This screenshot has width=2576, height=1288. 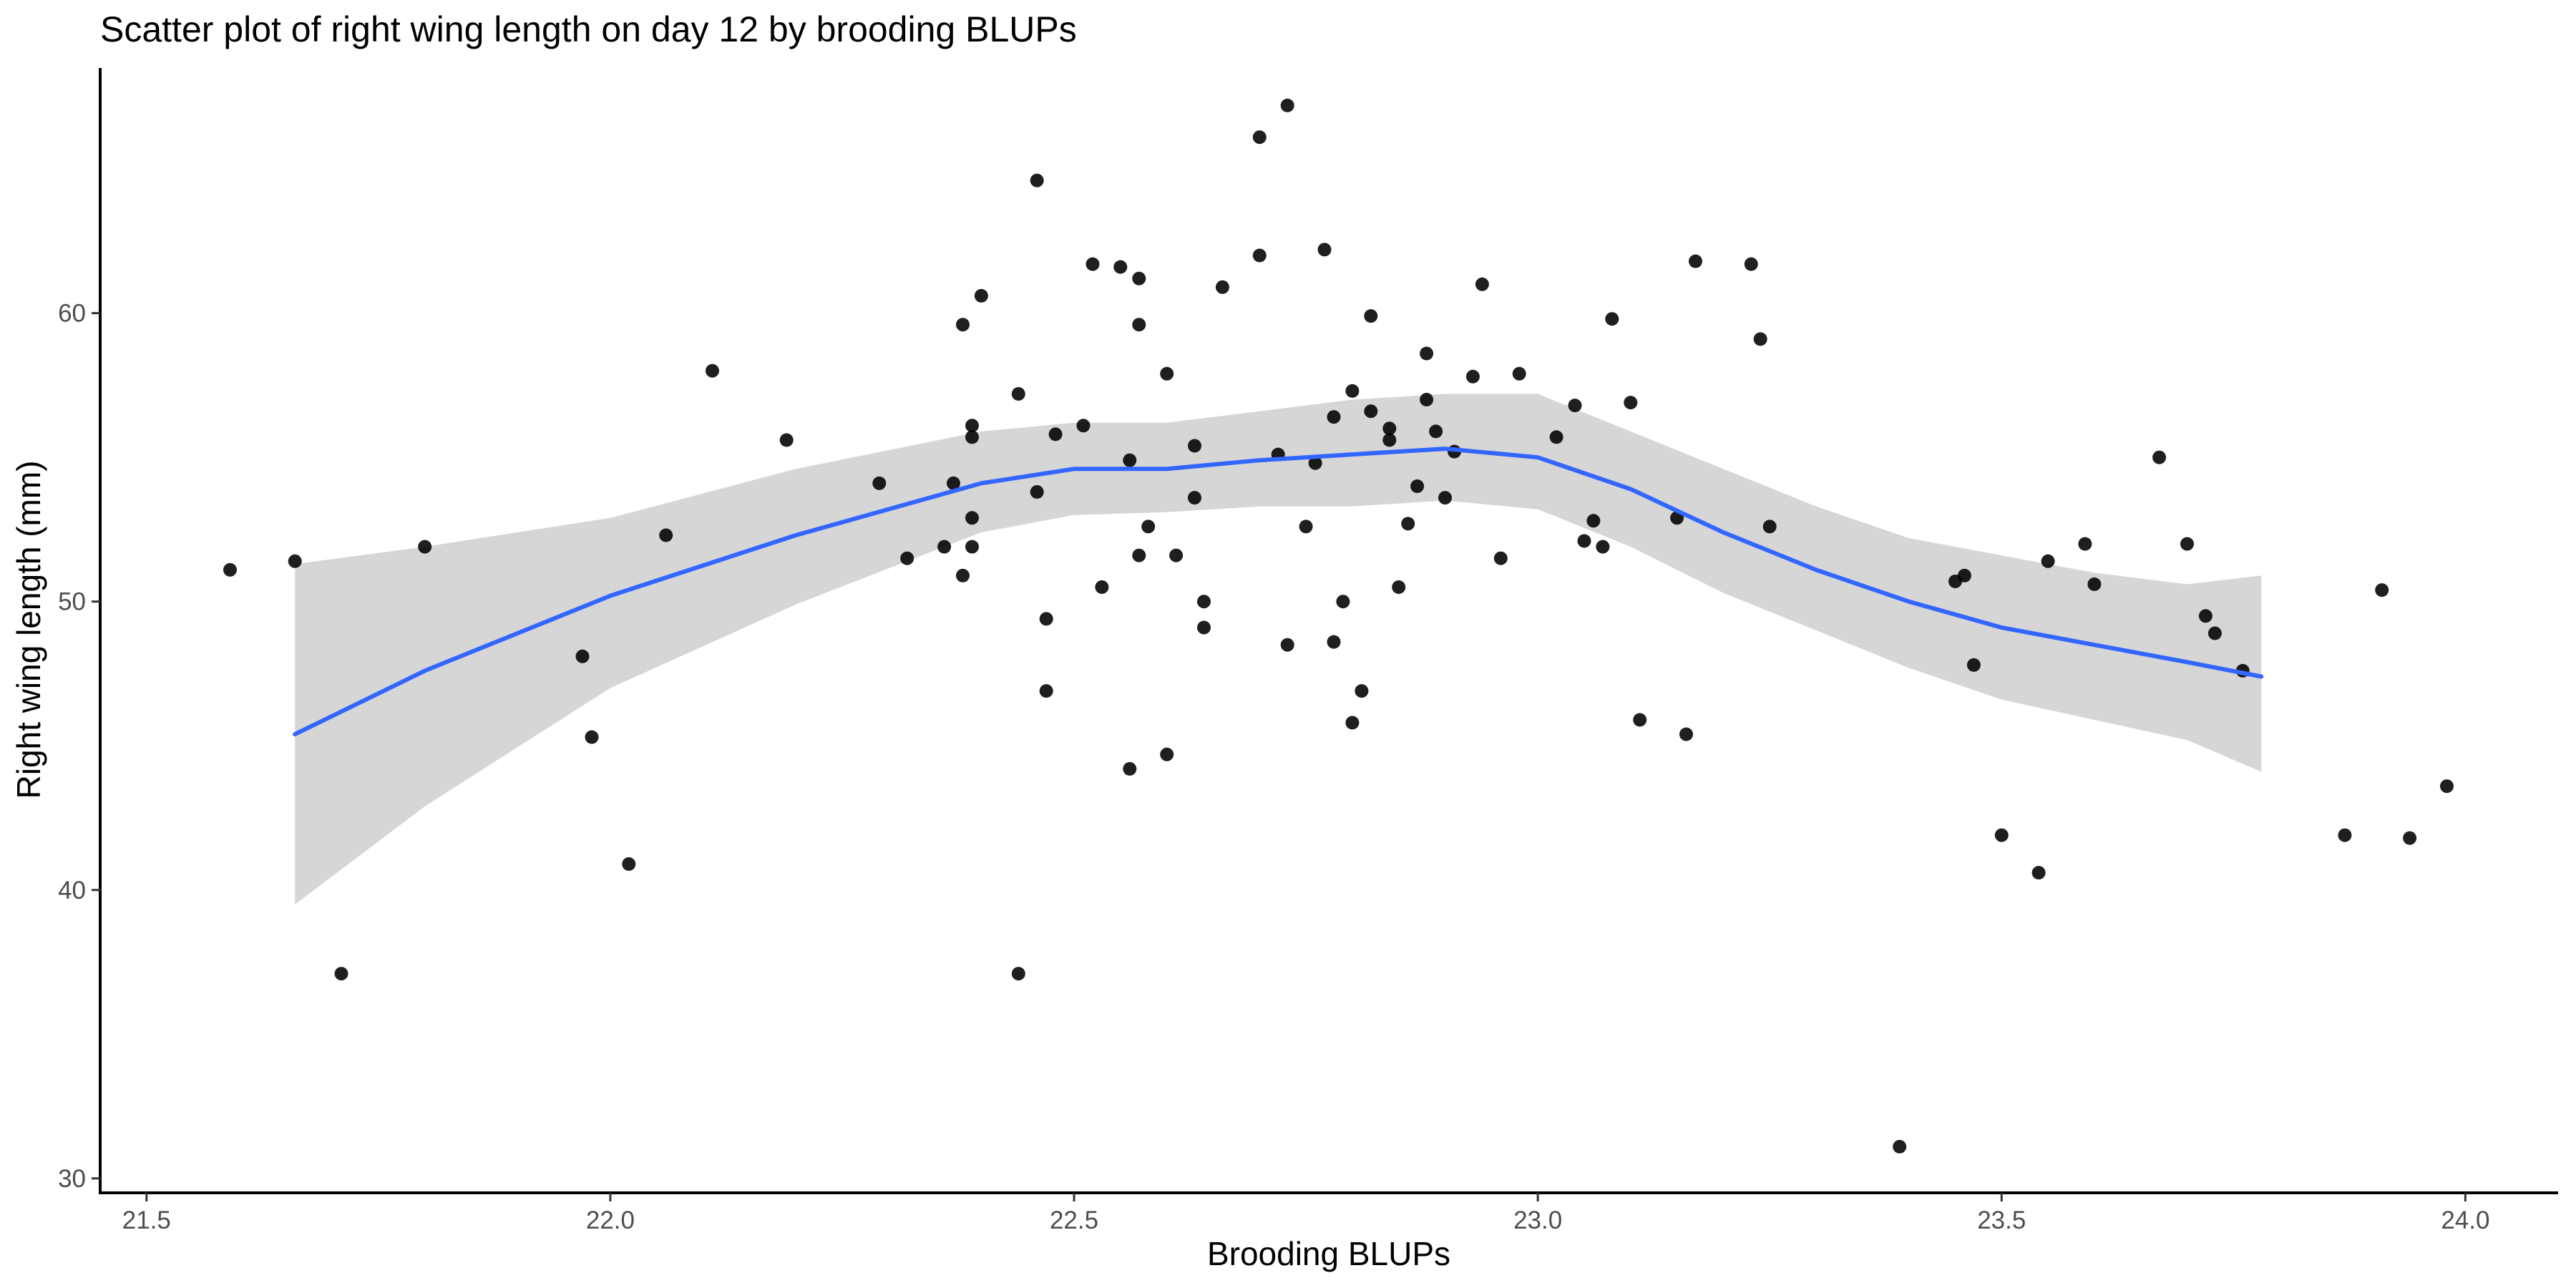 I want to click on x-tick-label-3: 23.0, so click(x=1537, y=1220).